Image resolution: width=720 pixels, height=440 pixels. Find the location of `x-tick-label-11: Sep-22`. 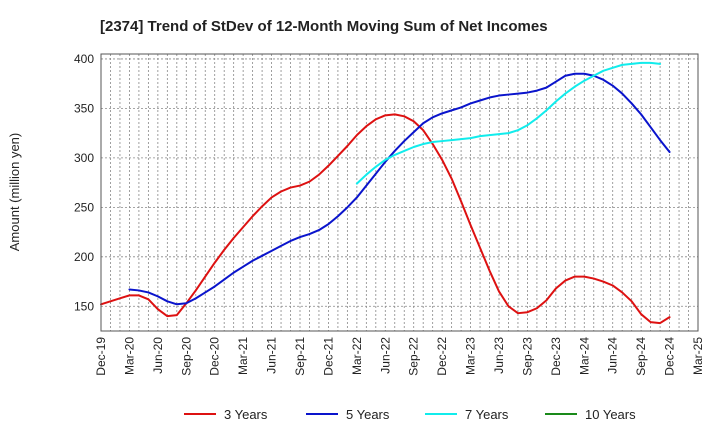

x-tick-label-11: Sep-22 is located at coordinates (414, 356).